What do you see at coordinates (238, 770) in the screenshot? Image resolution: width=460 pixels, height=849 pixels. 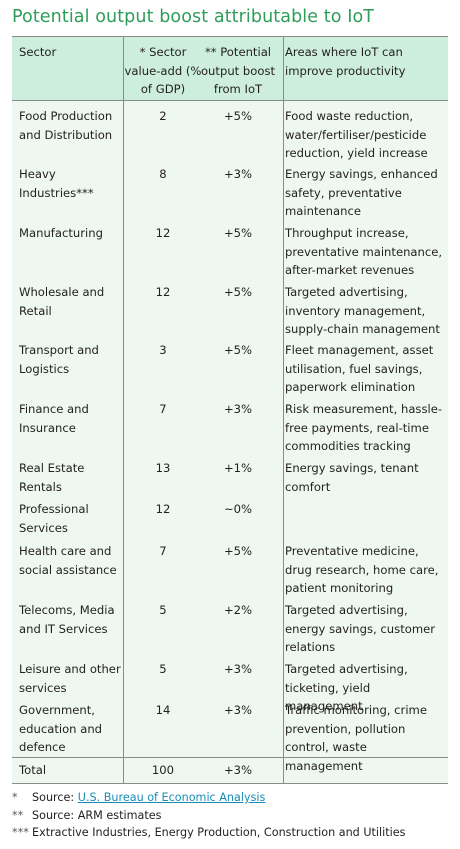 I see `total-boost: +3%` at bounding box center [238, 770].